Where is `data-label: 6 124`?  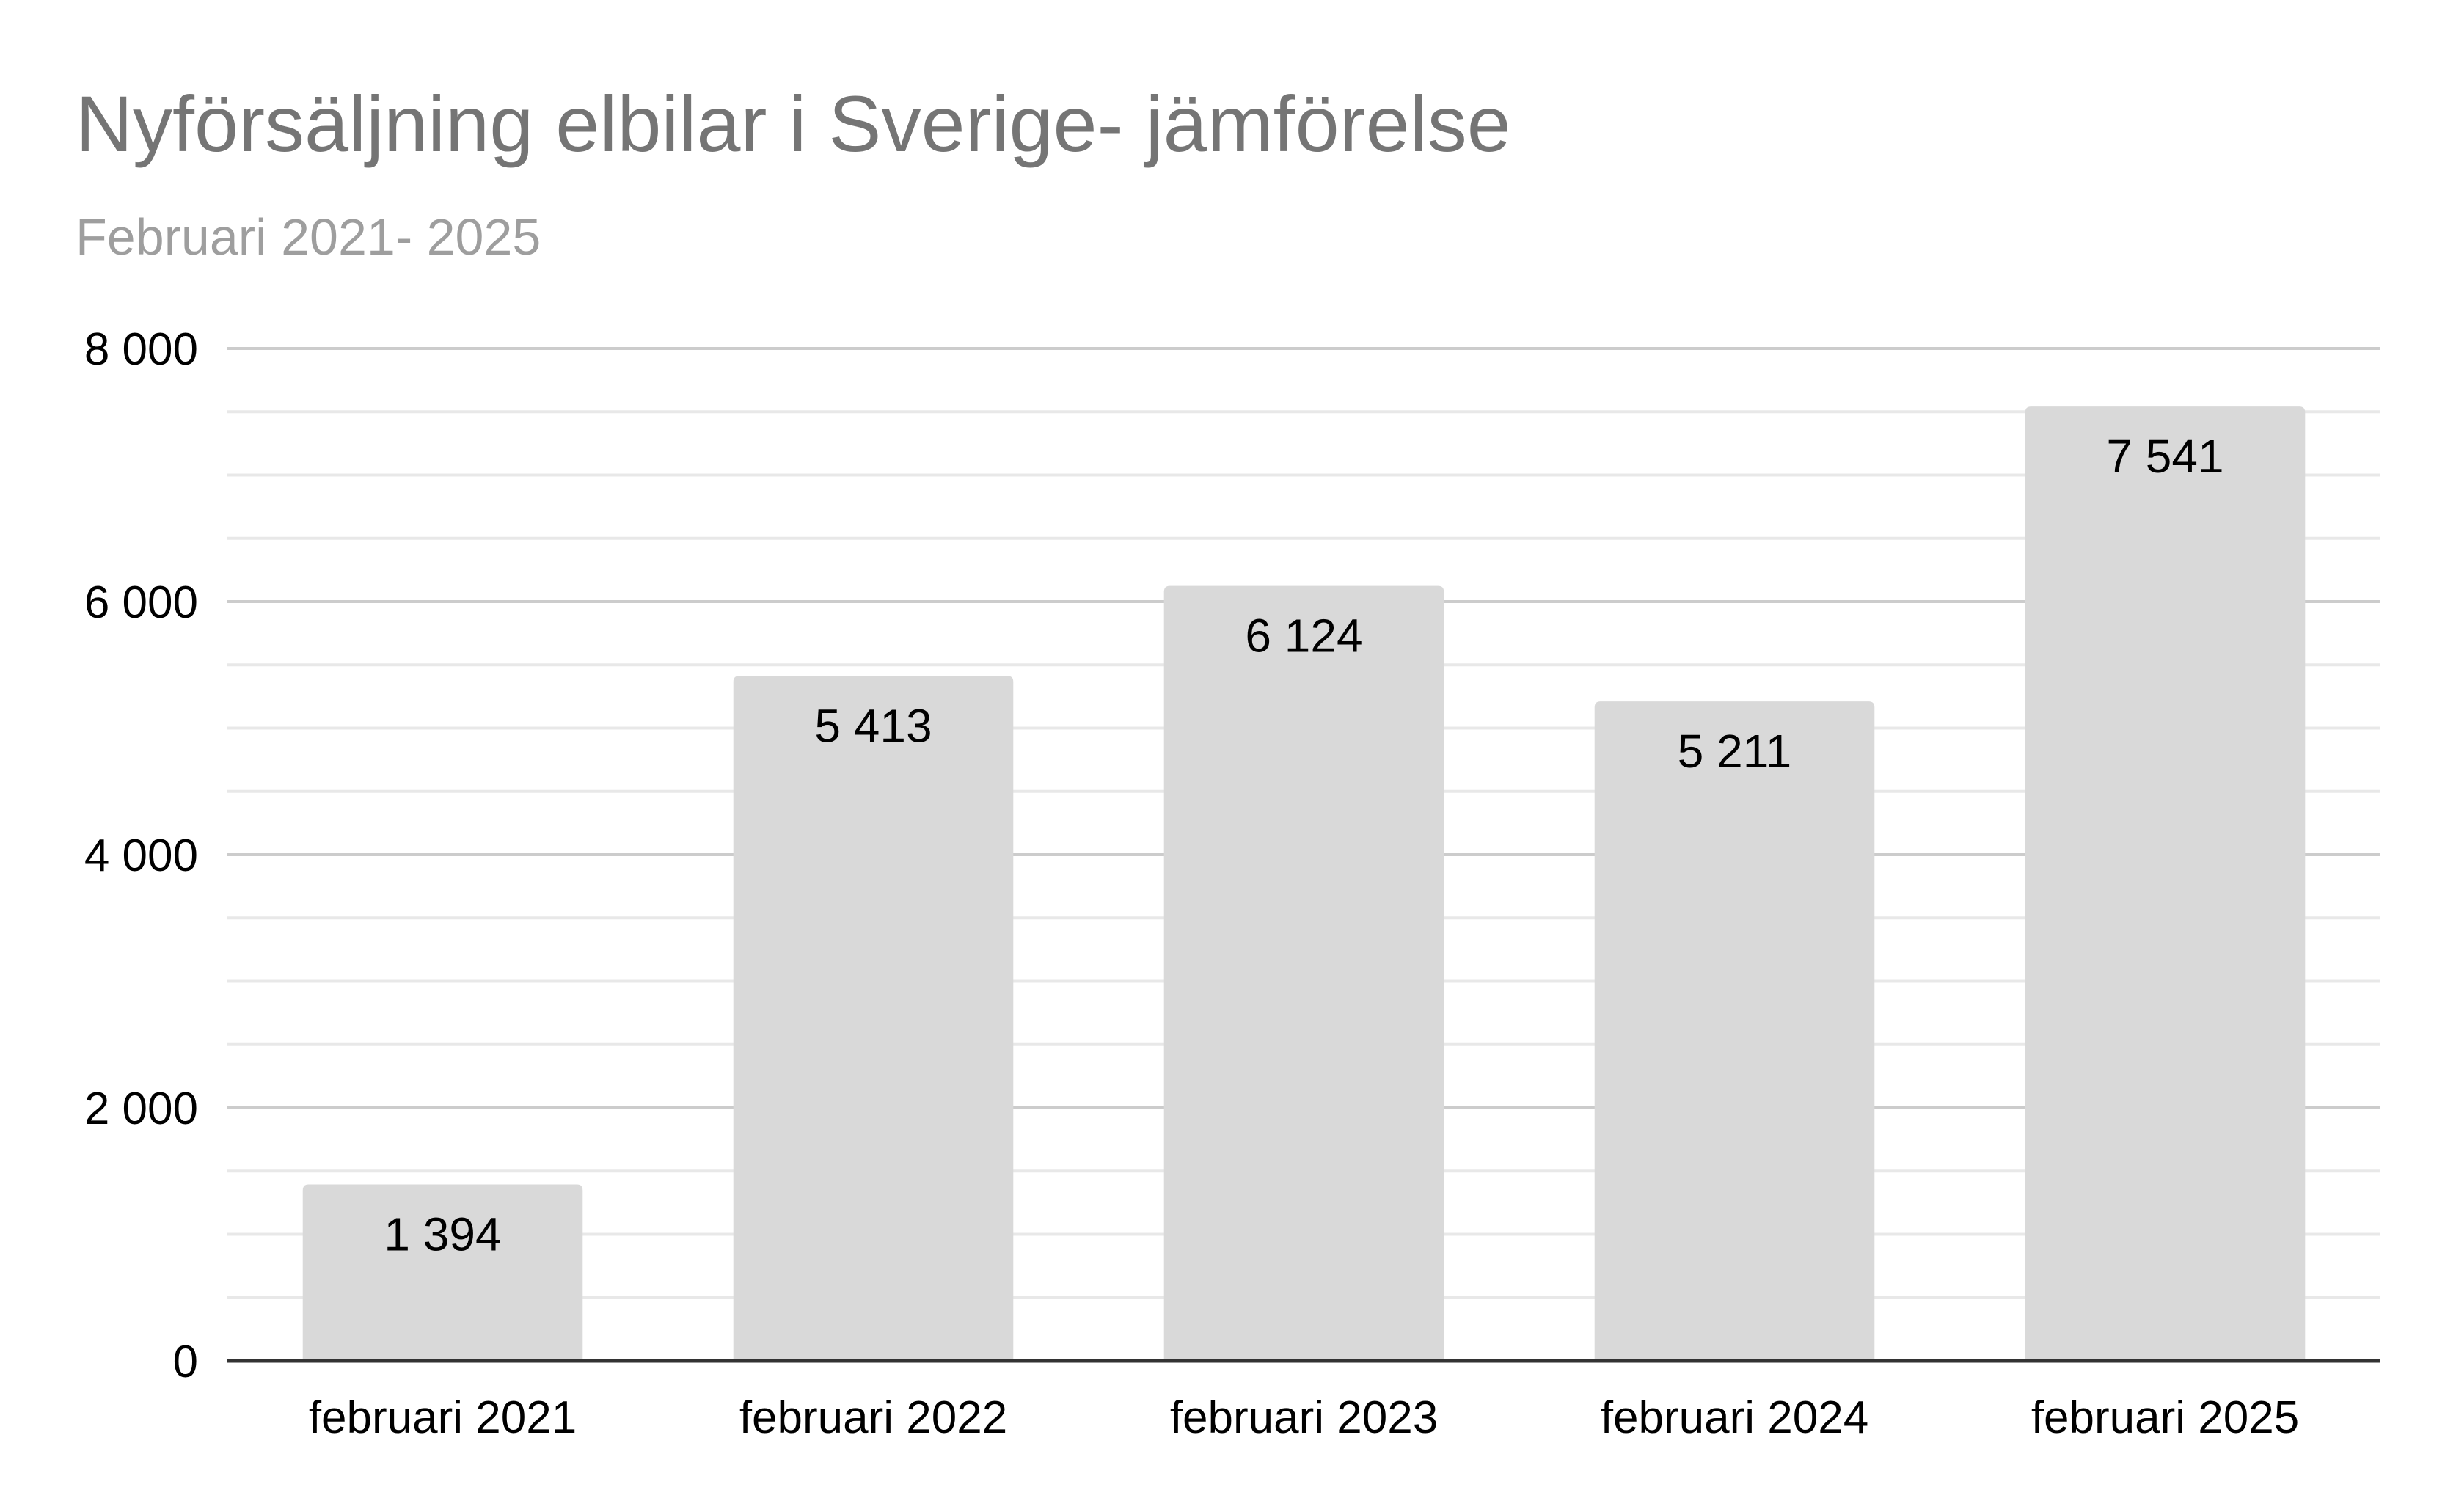
data-label: 6 124 is located at coordinates (1303, 636).